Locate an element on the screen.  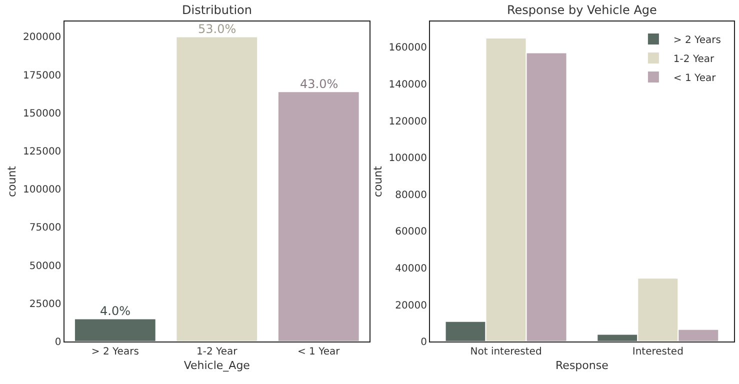
x-tick-label: 1-2 Year is located at coordinates (217, 352).